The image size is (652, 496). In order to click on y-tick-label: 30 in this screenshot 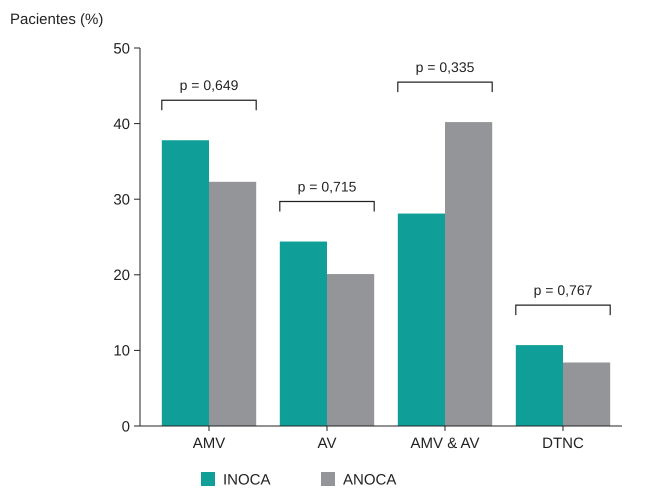, I will do `click(121, 199)`.